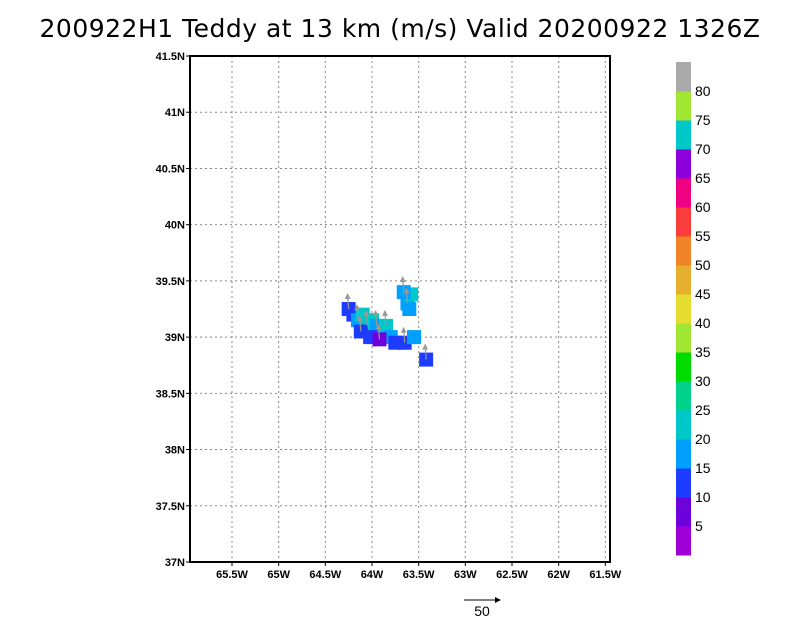 The width and height of the screenshot is (800, 618). I want to click on colorbar-label: 20, so click(703, 439).